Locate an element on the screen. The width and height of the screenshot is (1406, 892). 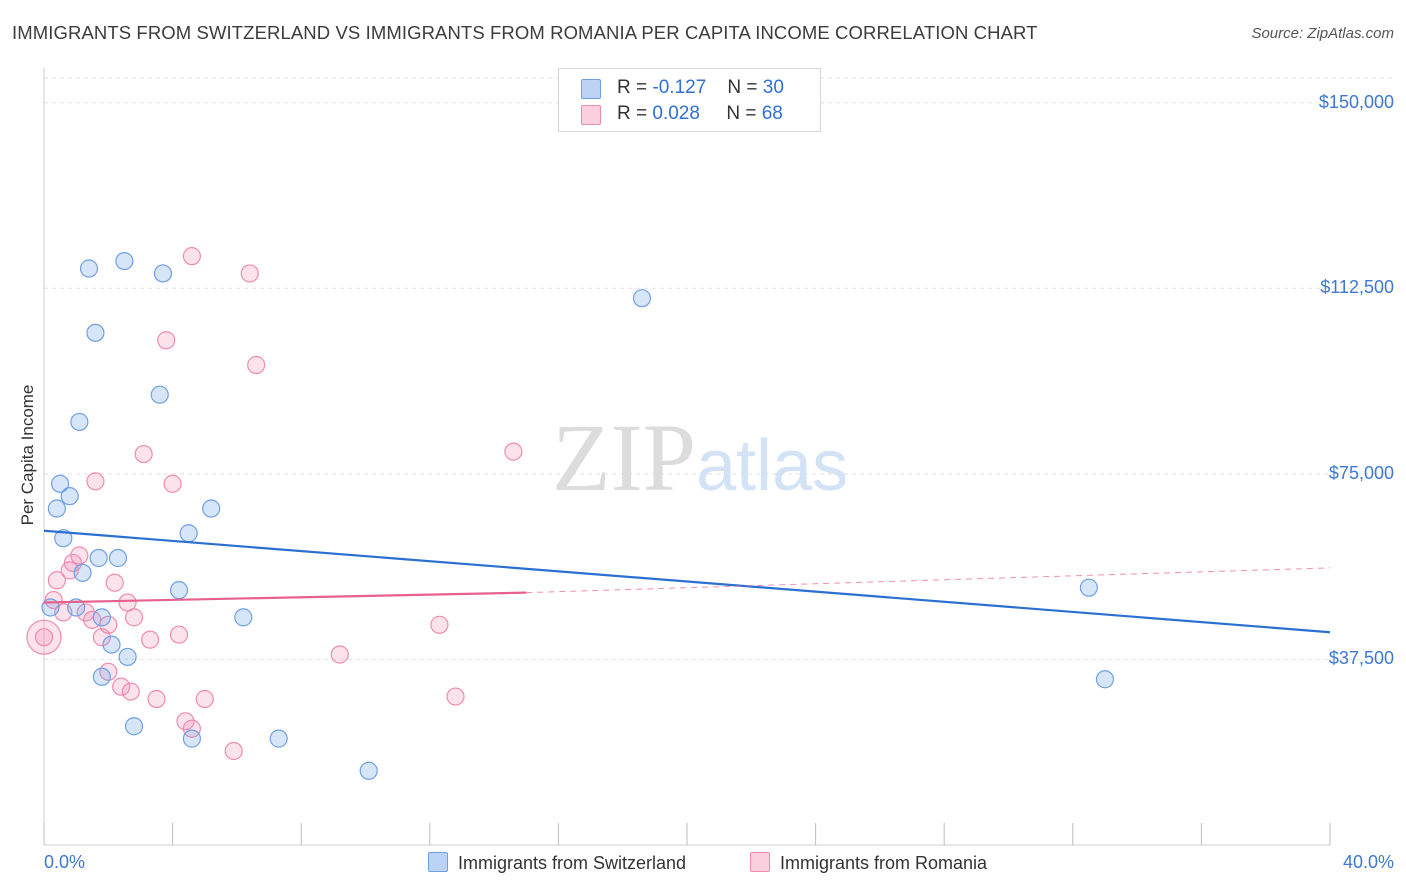
trend-line-romania-extension is located at coordinates (928, 580).